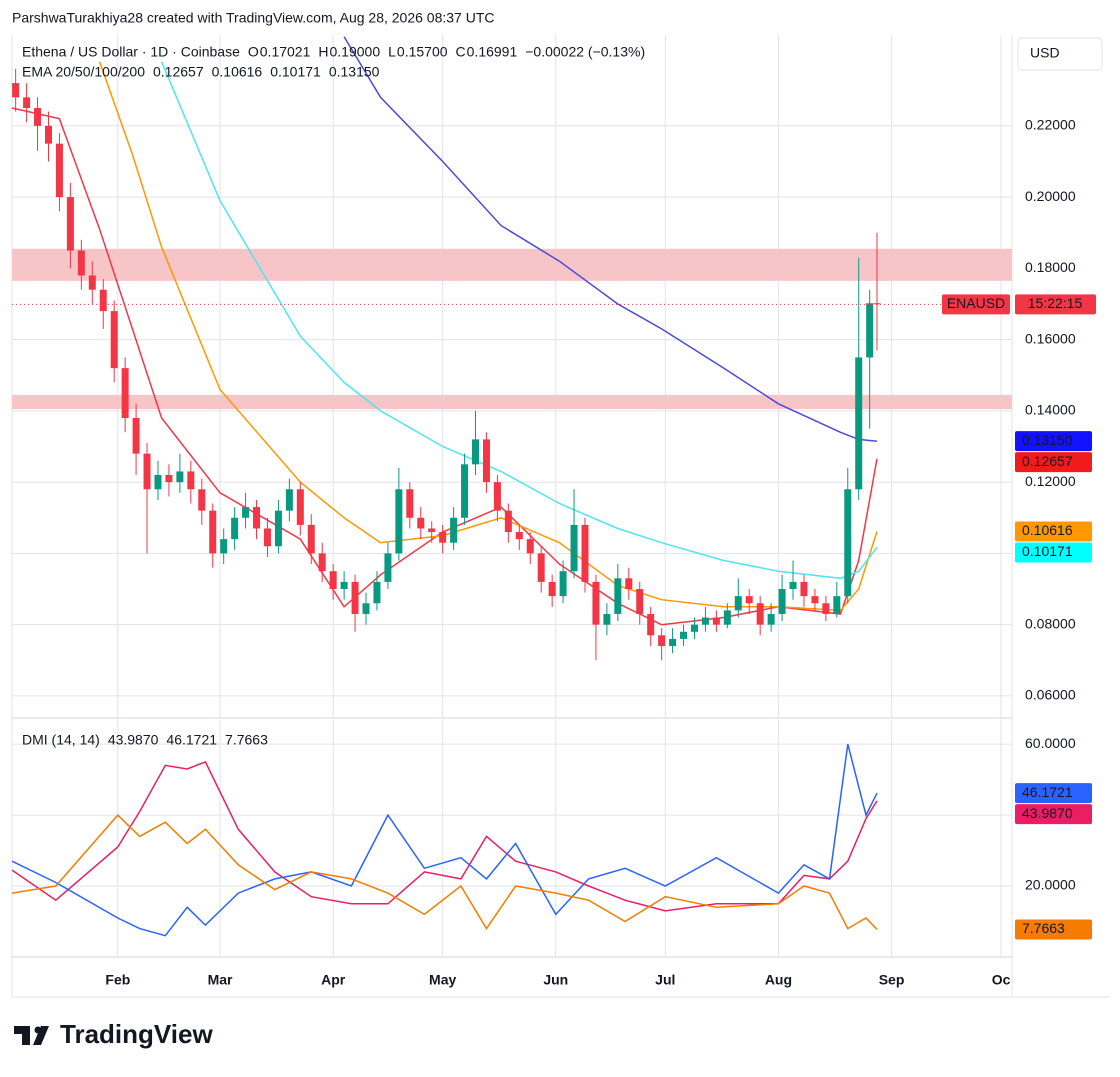 The width and height of the screenshot is (1120, 1077). What do you see at coordinates (61, 740) in the screenshot?
I see `legend-text: DMI (14, 14)` at bounding box center [61, 740].